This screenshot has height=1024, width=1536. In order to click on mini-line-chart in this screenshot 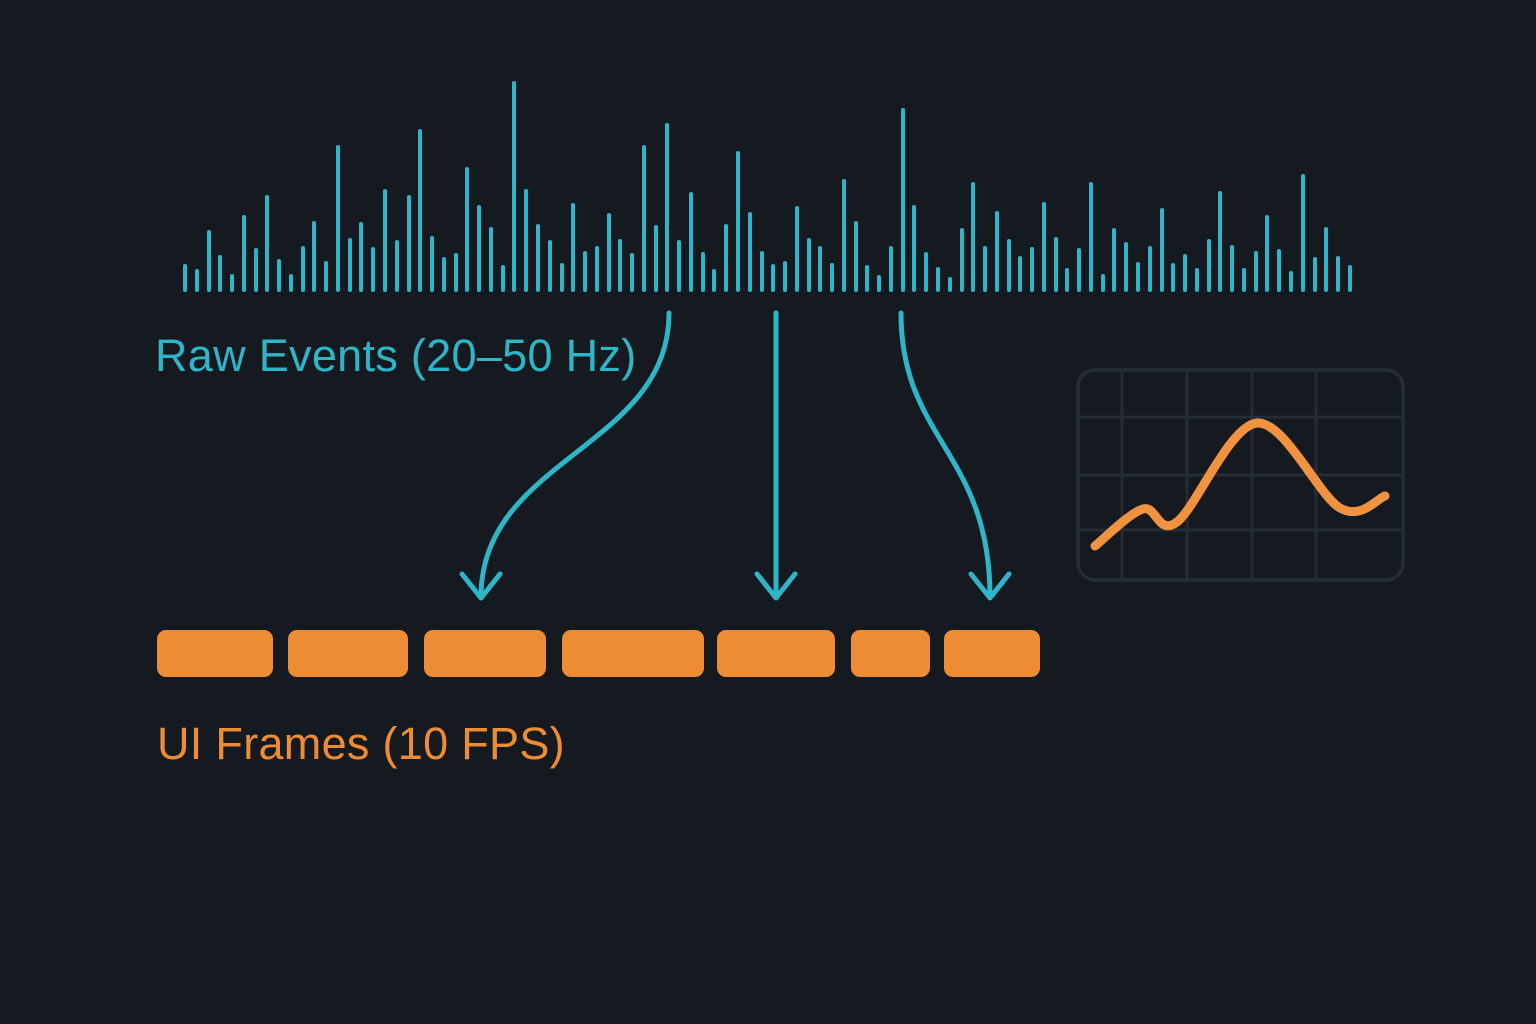, I will do `click(1240, 475)`.